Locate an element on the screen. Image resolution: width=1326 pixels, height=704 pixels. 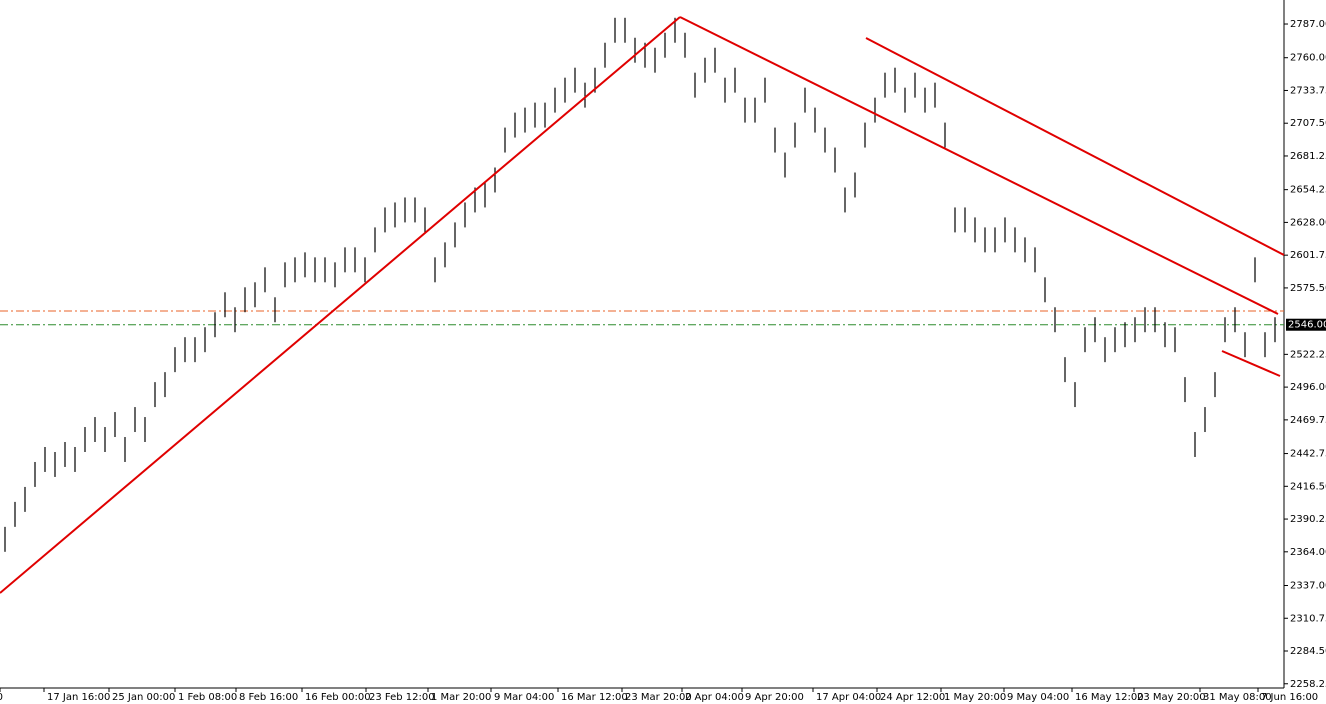
y-tick-label: 2601.75 is located at coordinates (1308, 255).